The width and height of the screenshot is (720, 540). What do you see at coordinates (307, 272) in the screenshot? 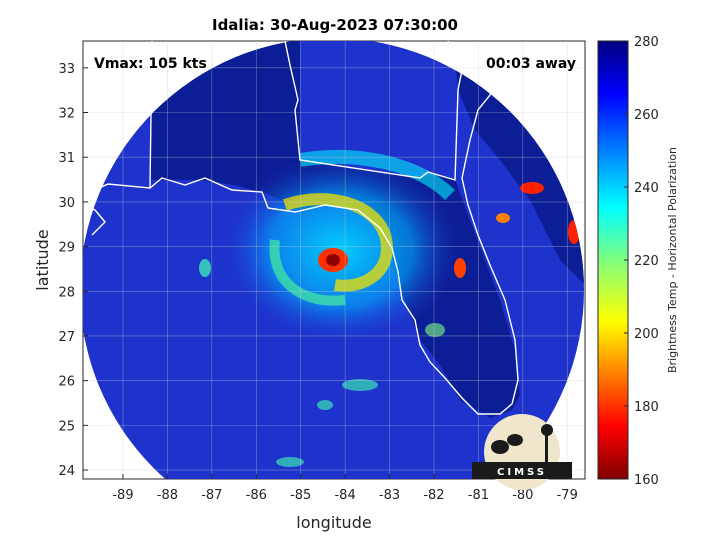
I see `outer-rainband` at bounding box center [307, 272].